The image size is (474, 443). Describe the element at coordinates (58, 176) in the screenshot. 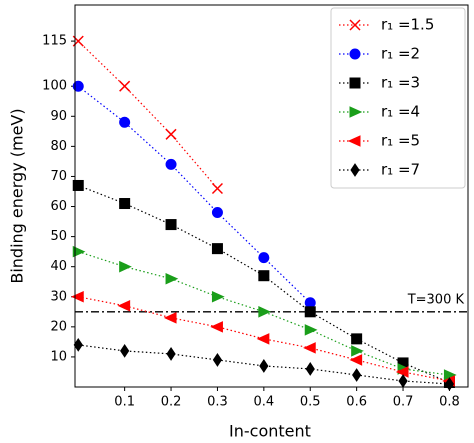

I see `y-tick-label: 70` at that location.